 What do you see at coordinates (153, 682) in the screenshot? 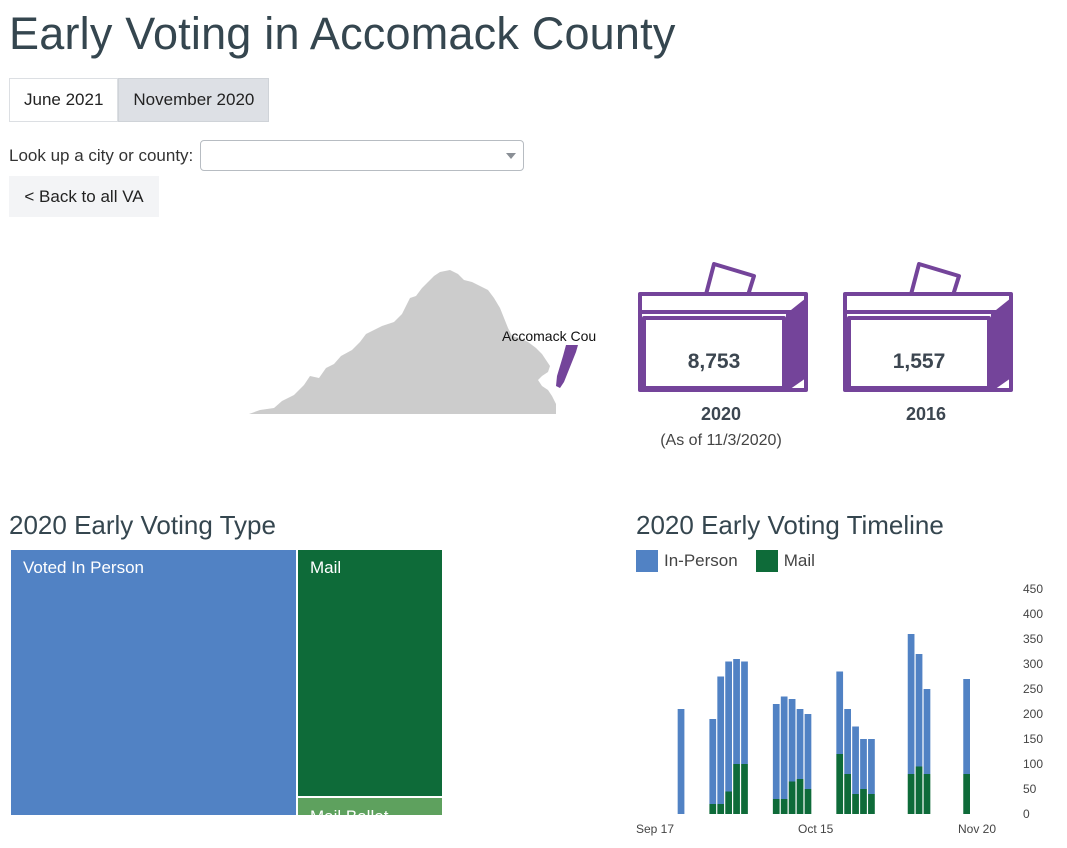
I see `treemap-cell: Voted In Person` at bounding box center [153, 682].